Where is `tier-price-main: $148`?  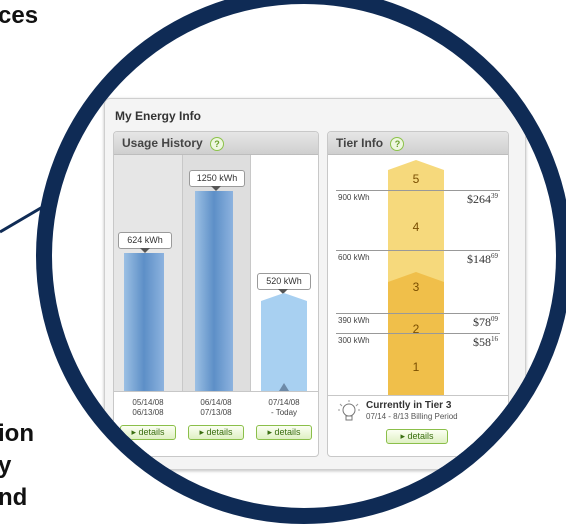
tier-price-main: $148 is located at coordinates (479, 259).